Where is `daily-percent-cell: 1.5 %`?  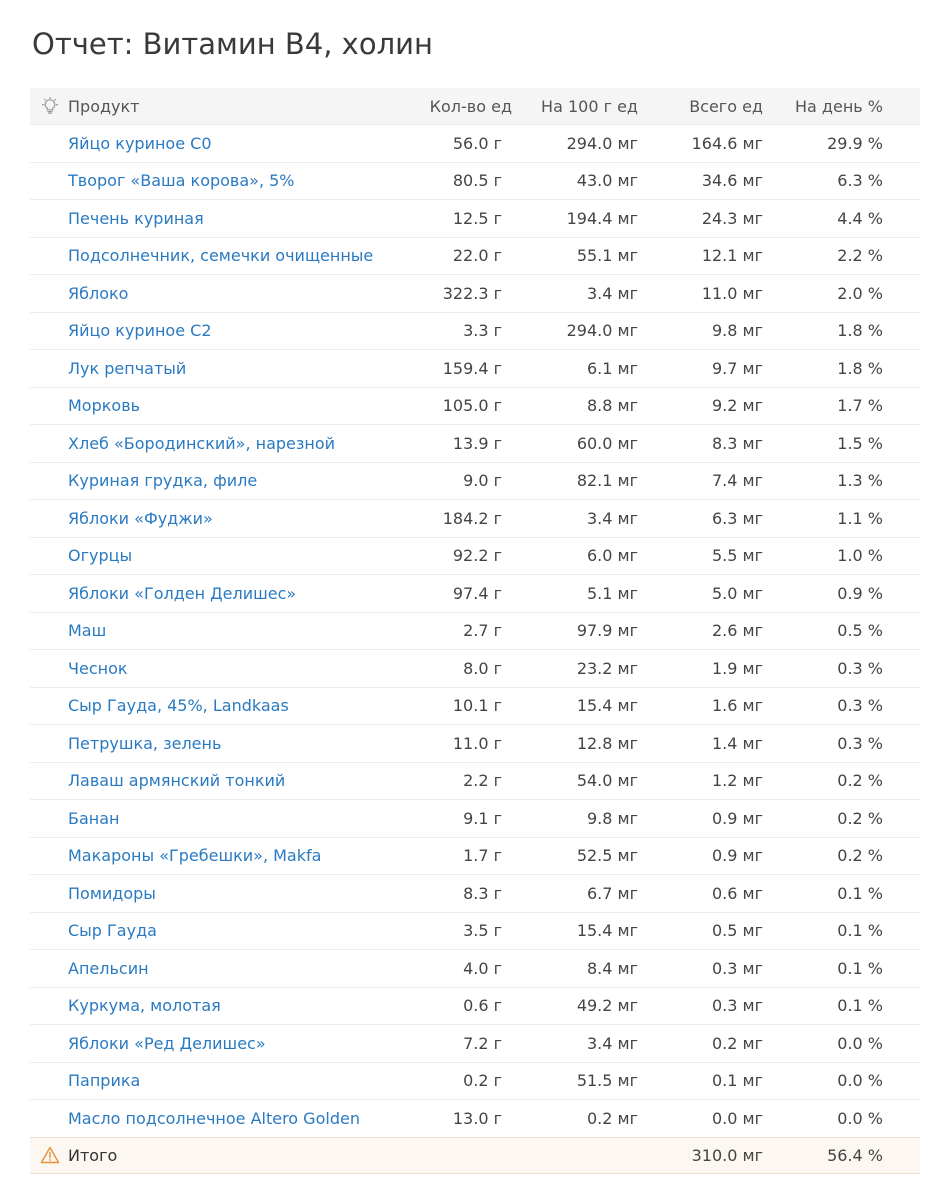 daily-percent-cell: 1.5 % is located at coordinates (860, 443).